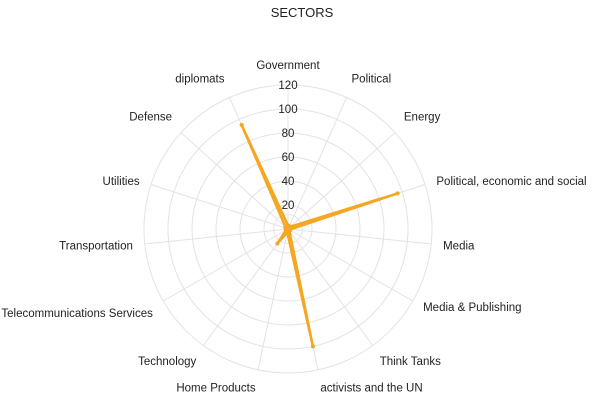 The image size is (604, 400). Describe the element at coordinates (167, 362) in the screenshot. I see `category-label: Technology` at that location.